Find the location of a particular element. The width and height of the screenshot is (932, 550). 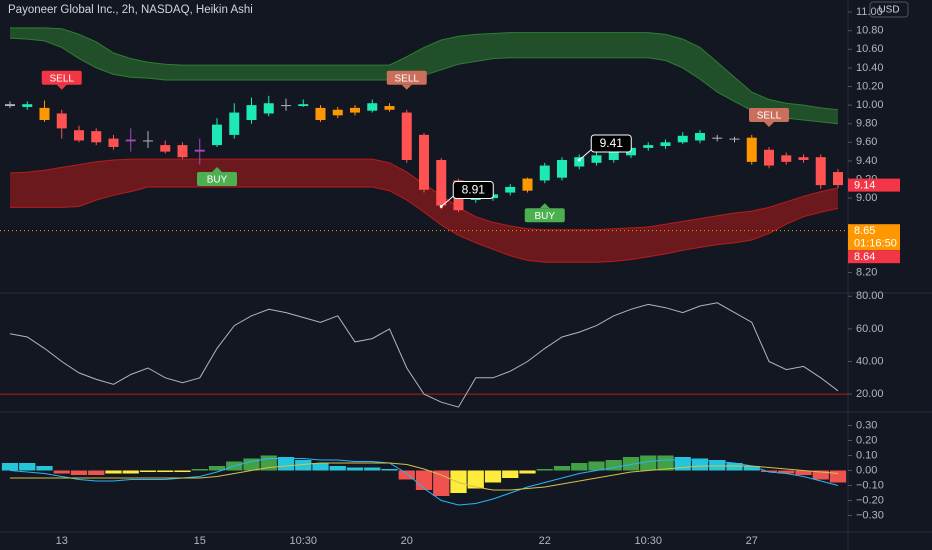

currency-label: USD is located at coordinates (888, 10).